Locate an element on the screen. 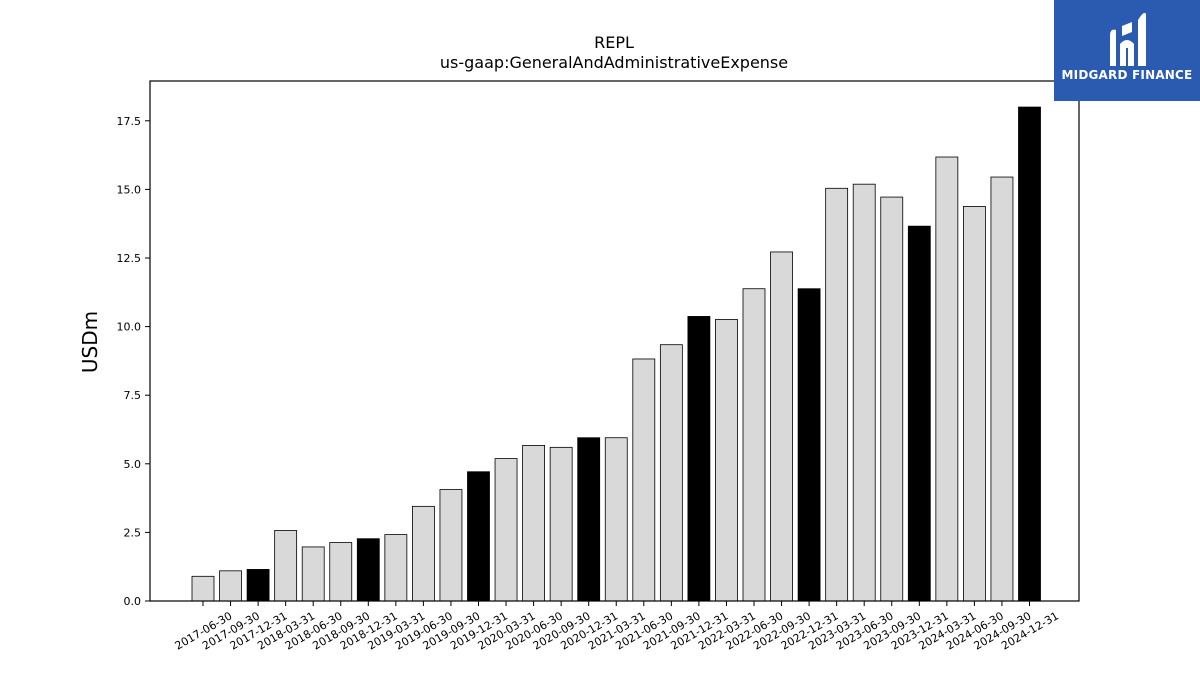 This screenshot has width=1200, height=675. y-tick-label: 0.0 is located at coordinates (133, 601).